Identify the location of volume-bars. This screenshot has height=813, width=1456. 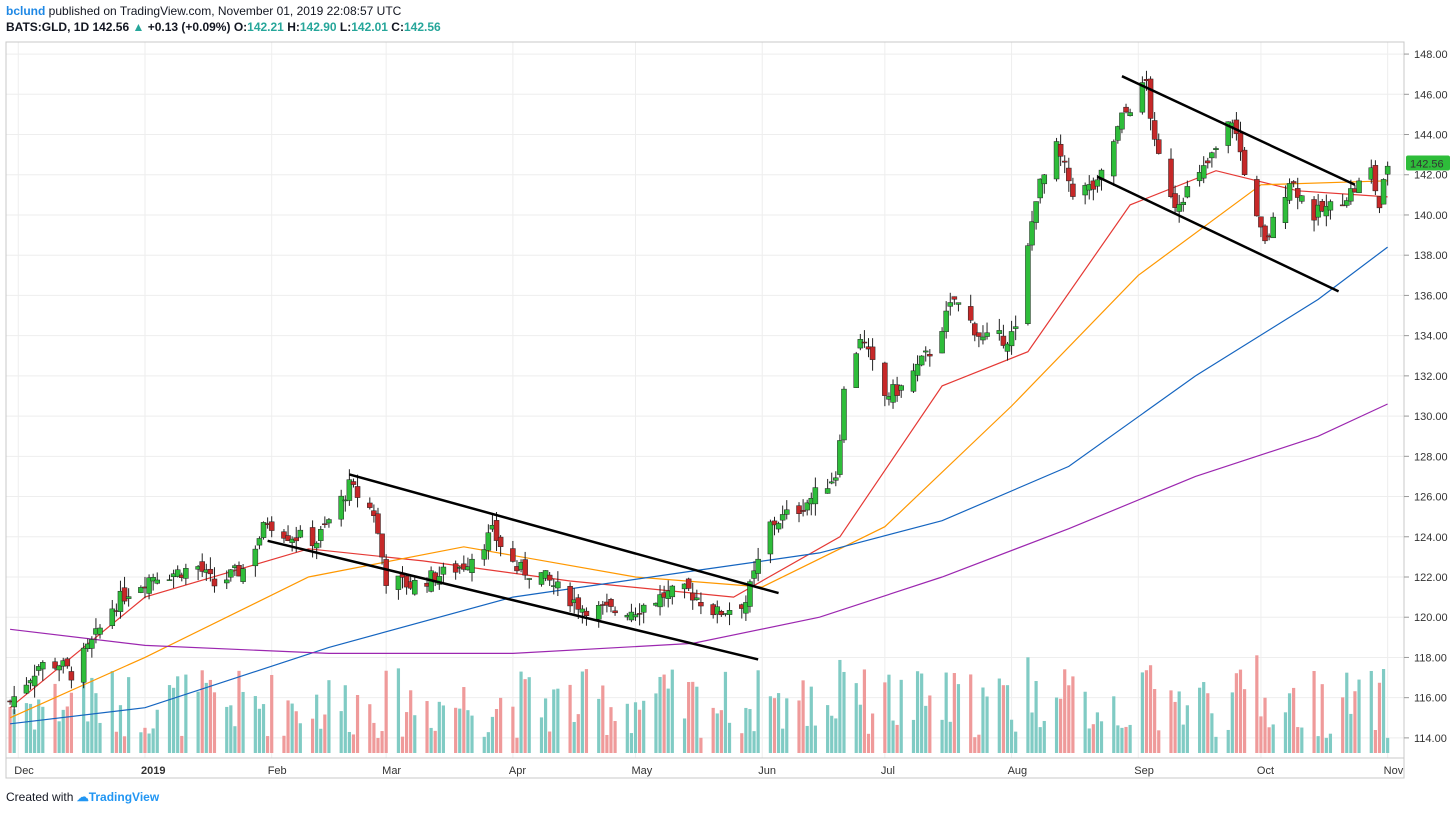
(699, 704).